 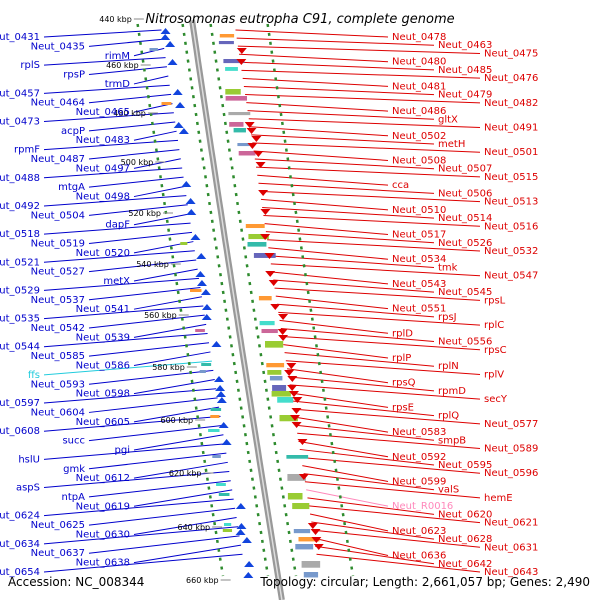 I want to click on gene-label-neut_0585: Neut_0585, so click(x=58, y=356).